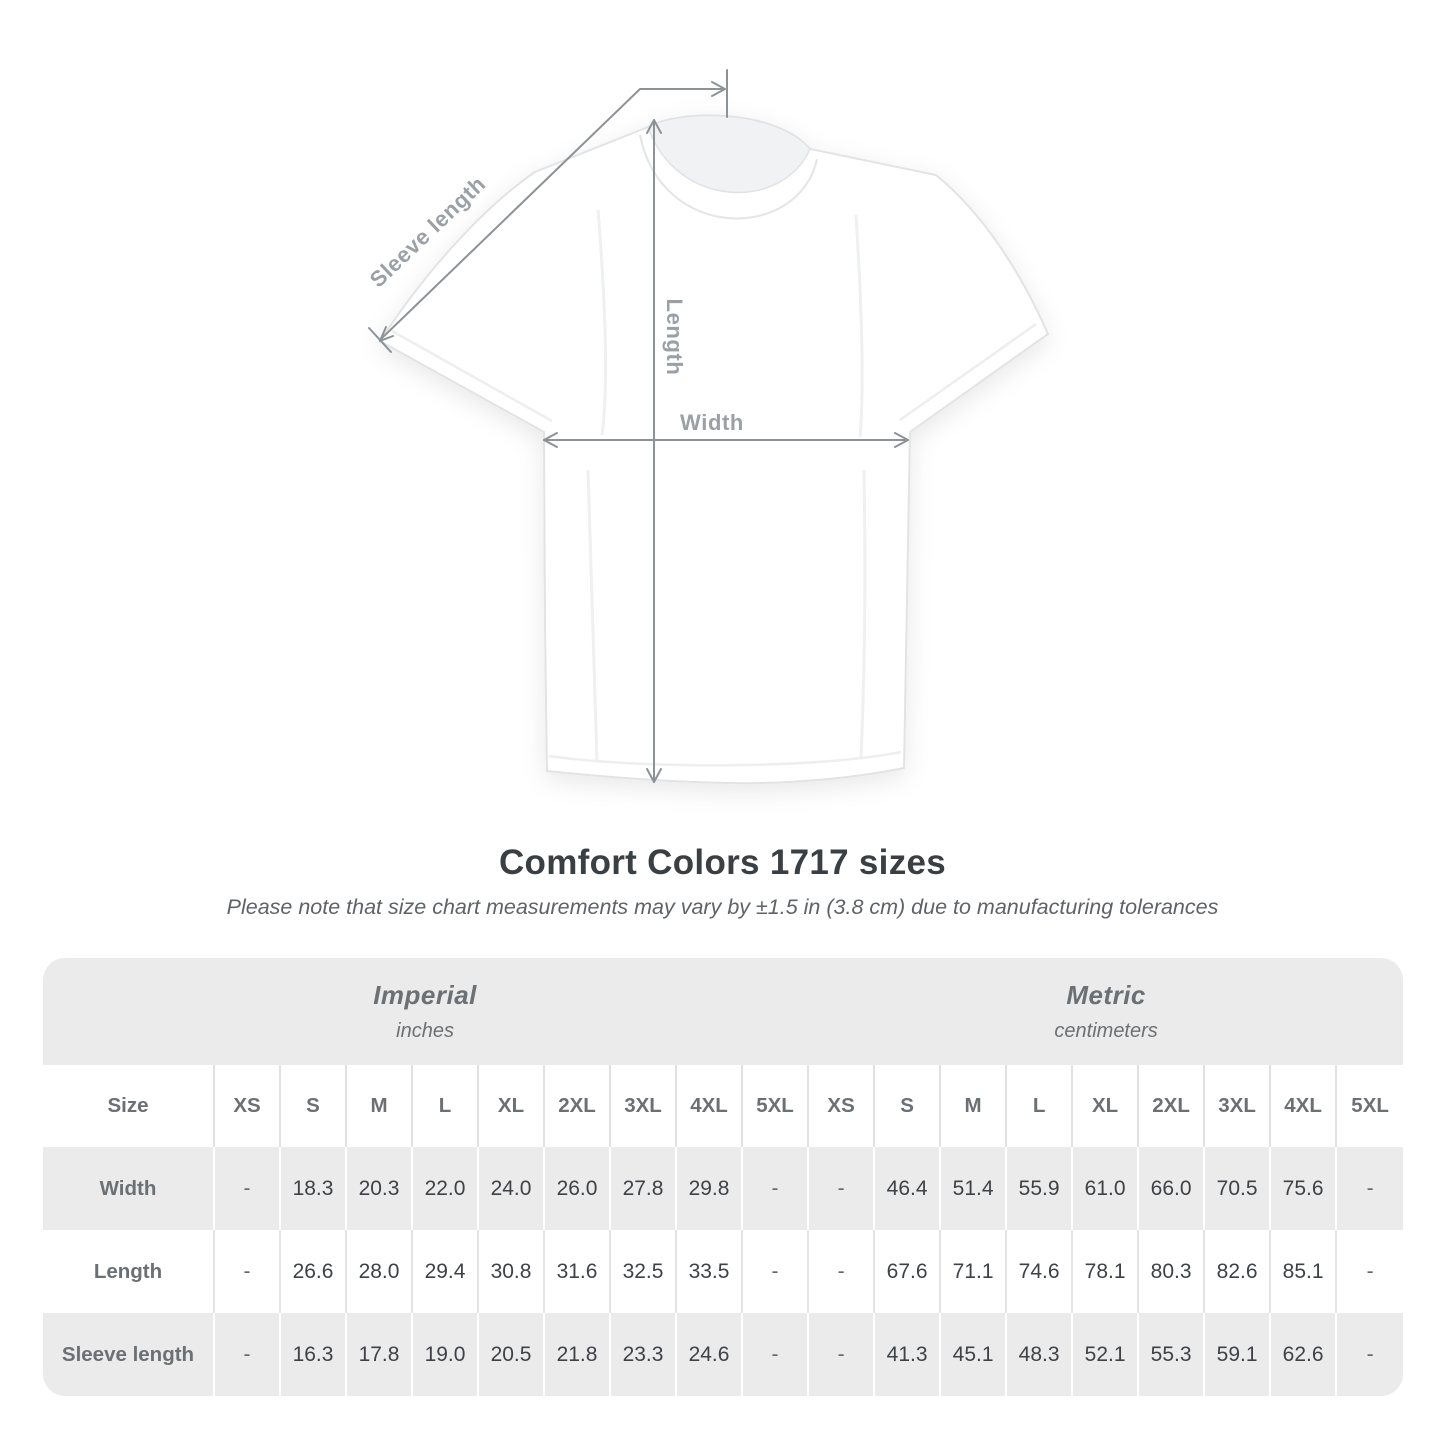  I want to click on measurement-cell: 32.5, so click(644, 1271).